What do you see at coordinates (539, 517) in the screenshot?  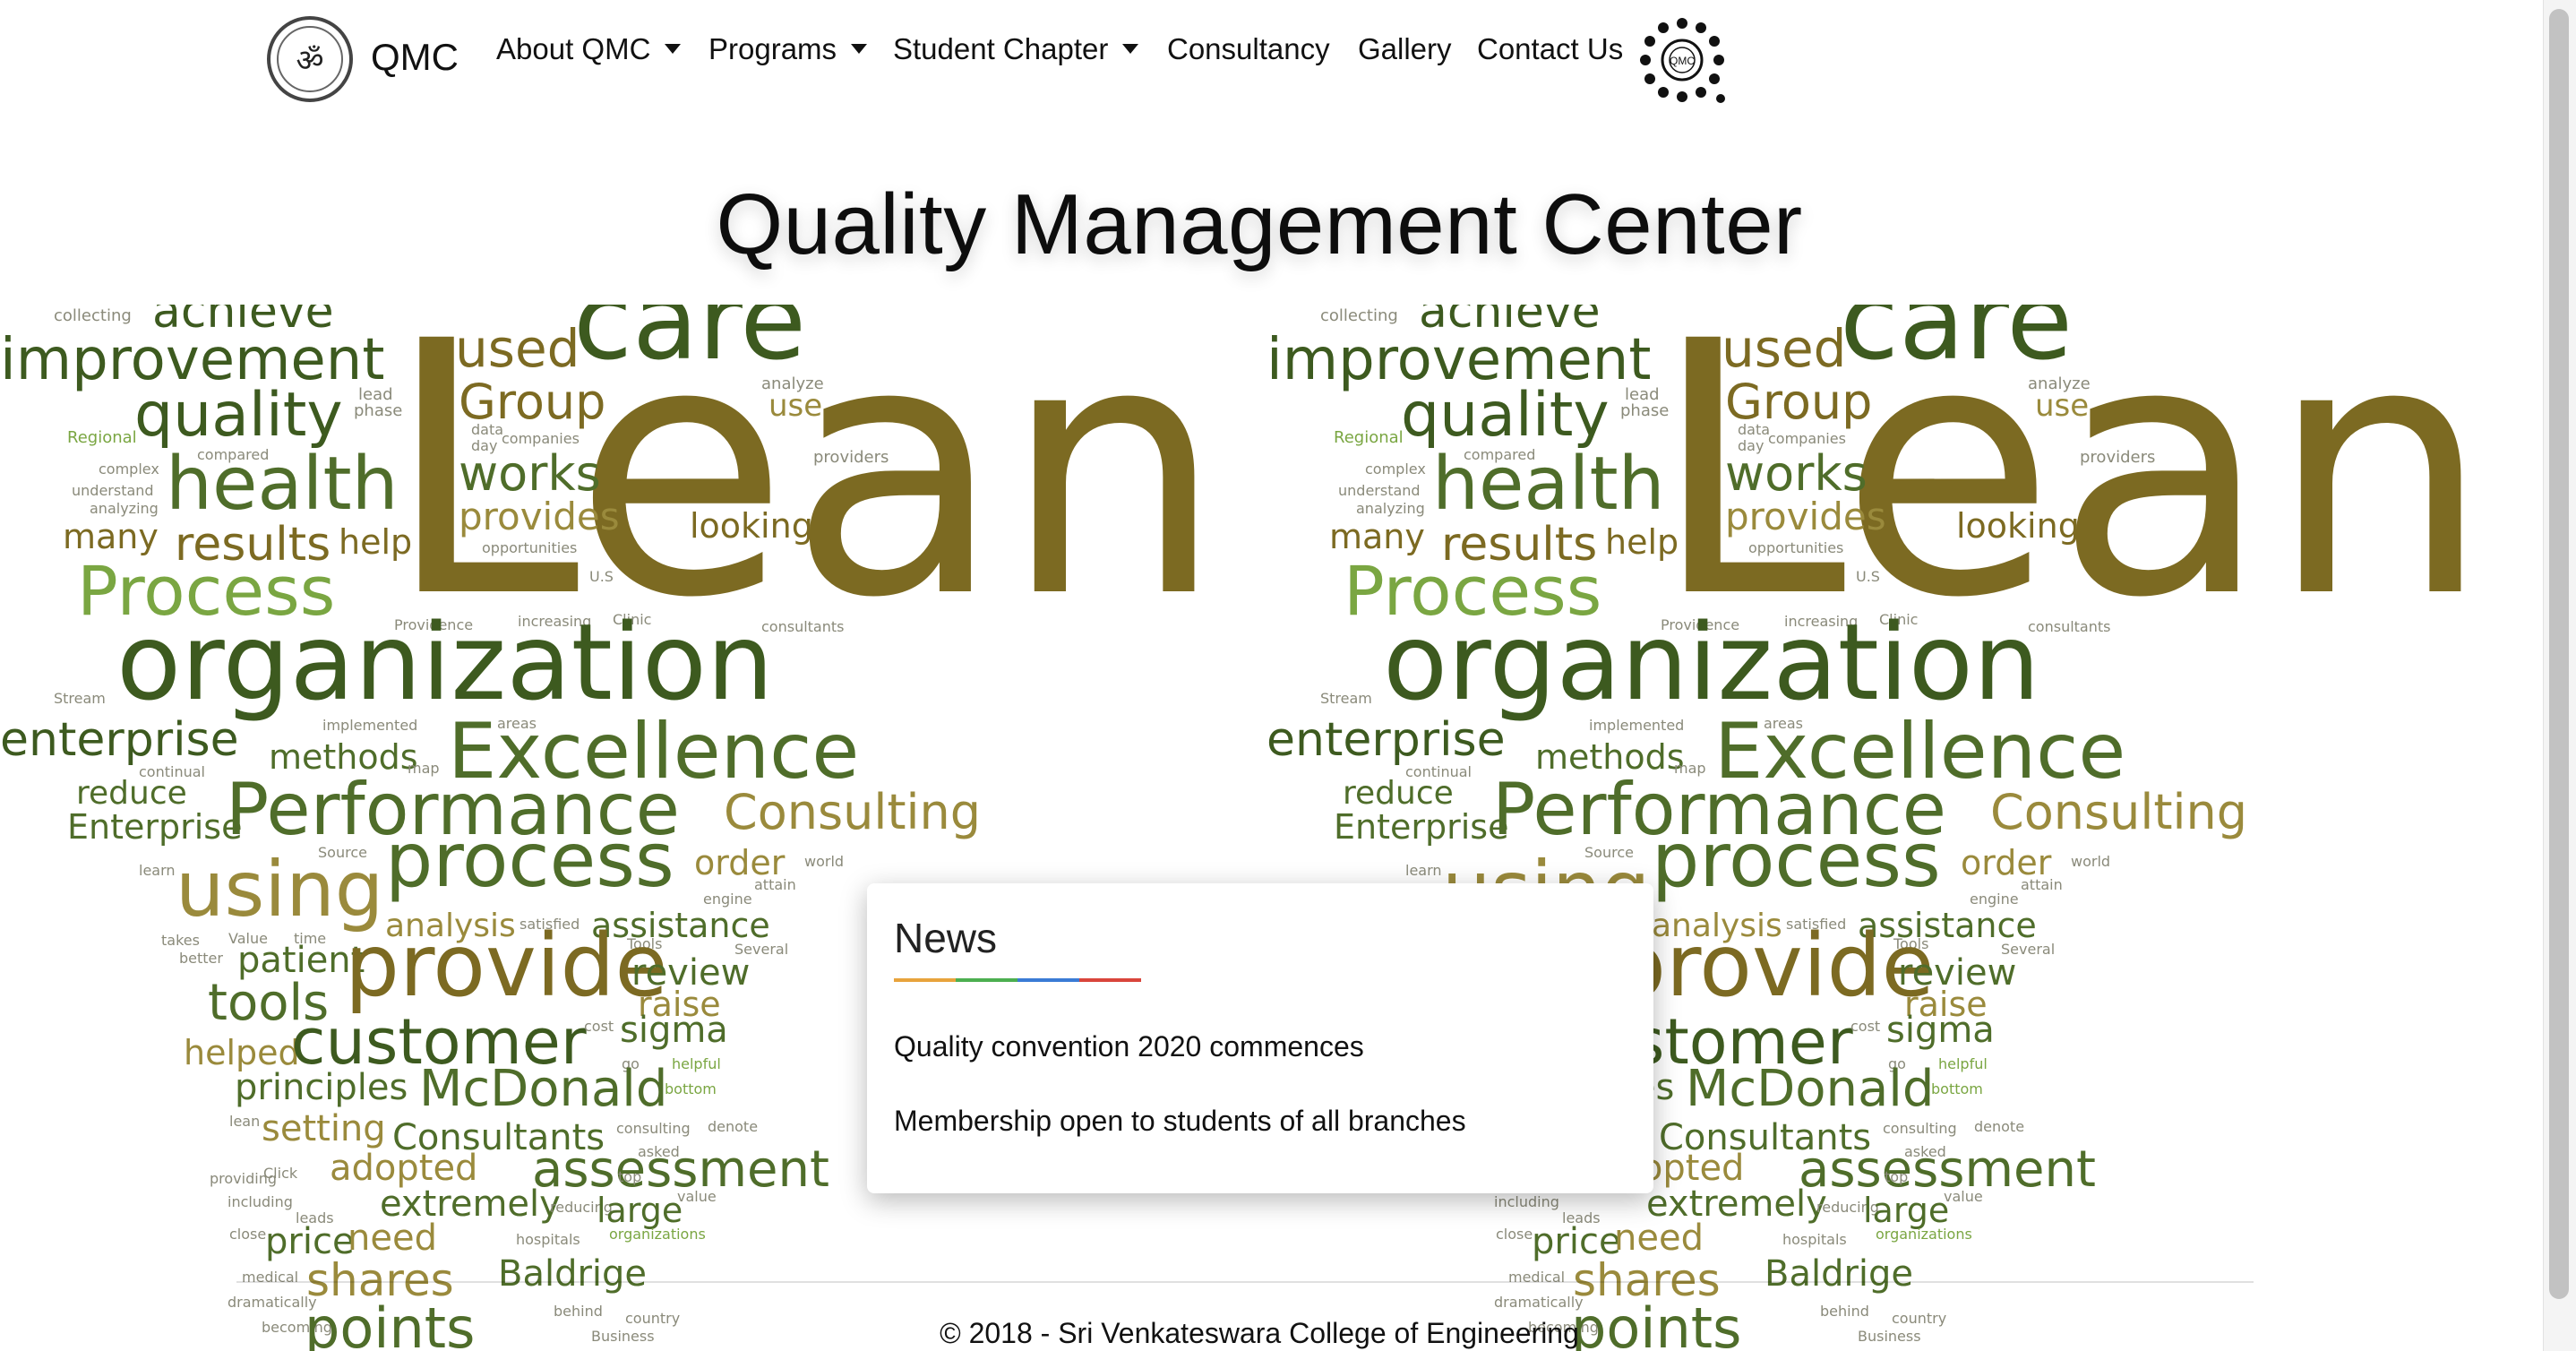 I see `word-cloud-word: provides` at bounding box center [539, 517].